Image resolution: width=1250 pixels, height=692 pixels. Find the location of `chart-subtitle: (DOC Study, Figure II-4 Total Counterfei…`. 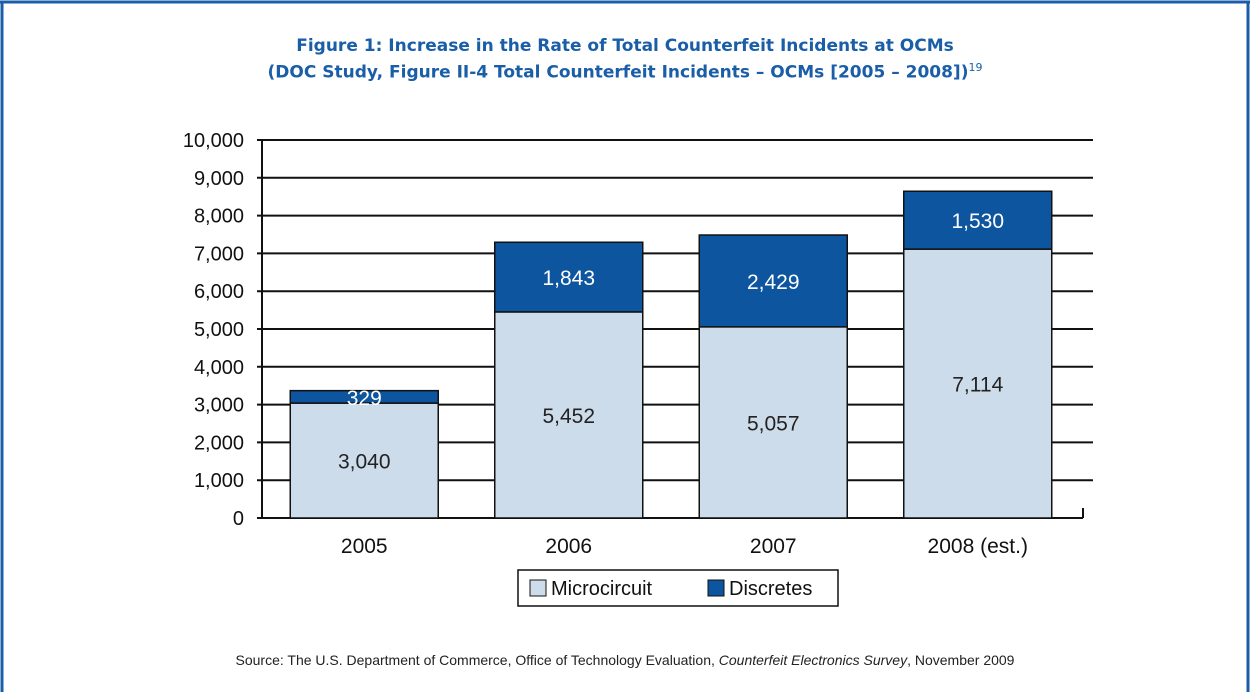

chart-subtitle: (DOC Study, Figure II-4 Total Counterfei… is located at coordinates (625, 72).